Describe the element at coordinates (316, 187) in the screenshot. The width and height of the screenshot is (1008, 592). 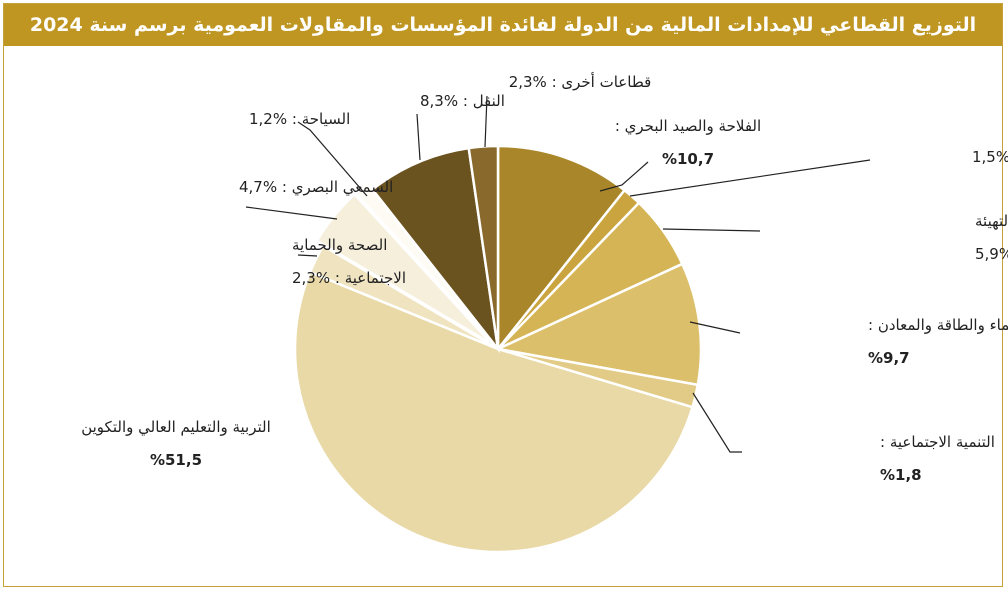
I see `slice-label-8: السمعي البصري : %4,7` at that location.